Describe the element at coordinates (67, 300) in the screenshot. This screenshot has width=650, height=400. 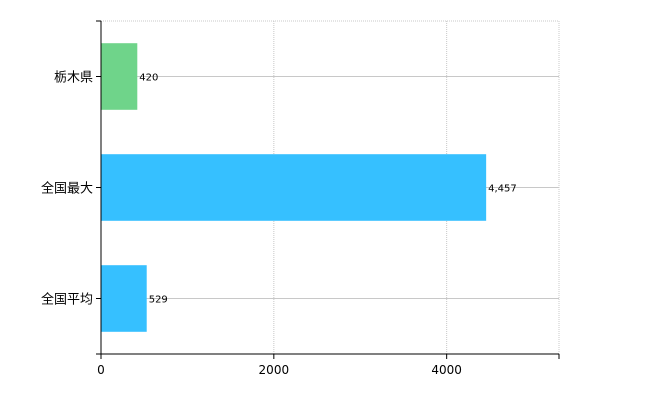
I see `category-label-2: 全国平均` at that location.